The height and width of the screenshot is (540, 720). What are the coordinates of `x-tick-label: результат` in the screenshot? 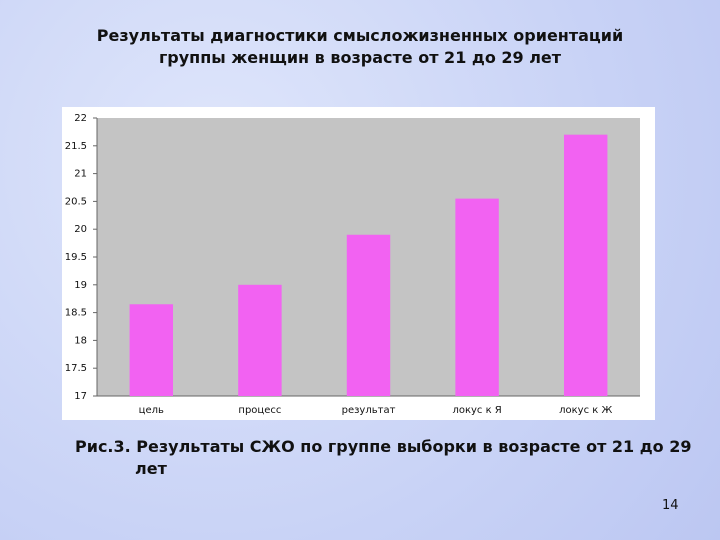 It's located at (369, 410).